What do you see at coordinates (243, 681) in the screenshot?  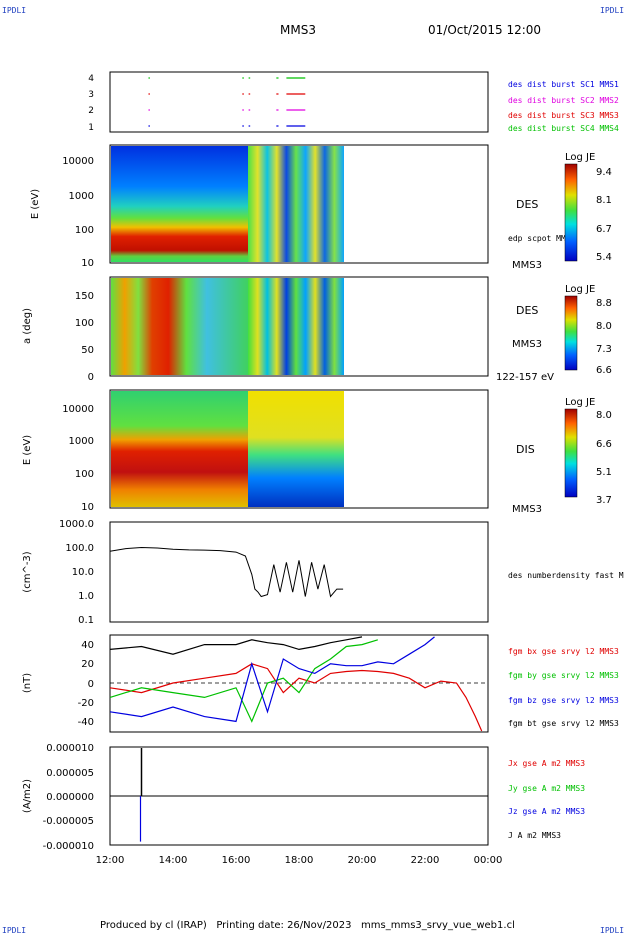 I see `mag-series-by` at bounding box center [243, 681].